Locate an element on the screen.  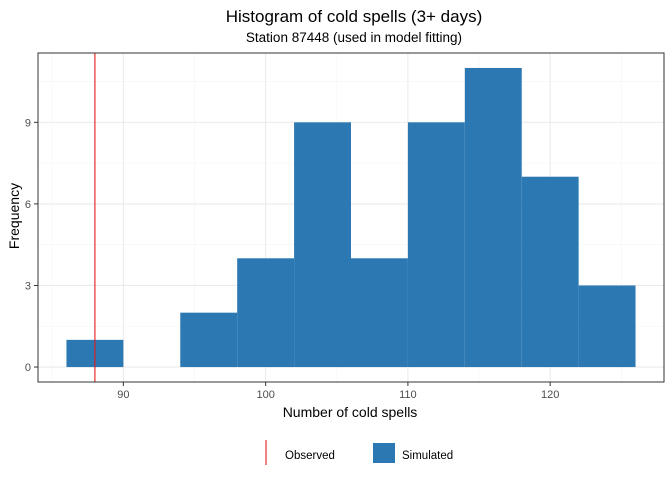
legend-simulated-key is located at coordinates (384, 453).